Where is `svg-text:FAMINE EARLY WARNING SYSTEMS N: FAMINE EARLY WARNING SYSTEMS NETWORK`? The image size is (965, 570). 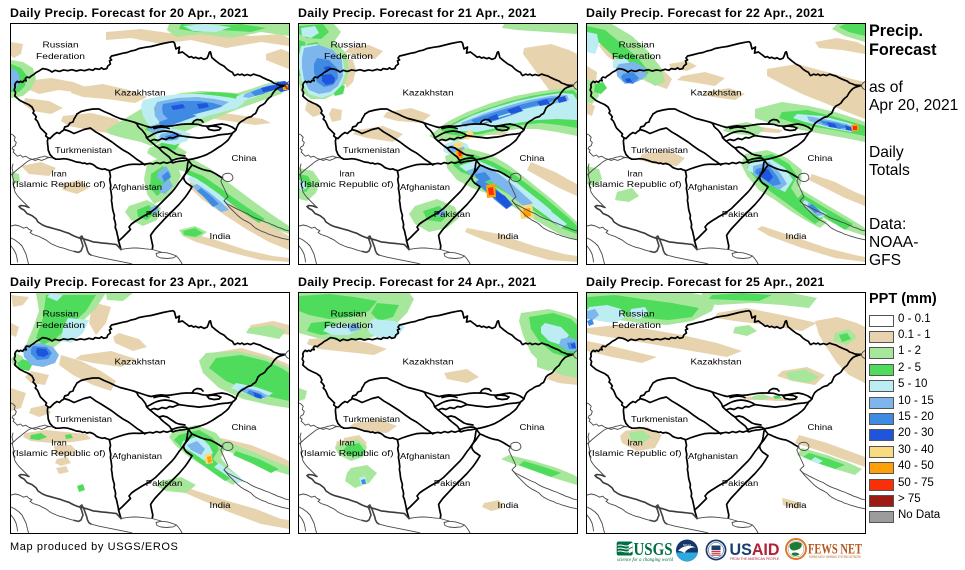
svg-text:FAMINE EARLY WARNING SYSTEMS N: FAMINE EARLY WARNING SYSTEMS NETWORK is located at coordinates (835, 557).